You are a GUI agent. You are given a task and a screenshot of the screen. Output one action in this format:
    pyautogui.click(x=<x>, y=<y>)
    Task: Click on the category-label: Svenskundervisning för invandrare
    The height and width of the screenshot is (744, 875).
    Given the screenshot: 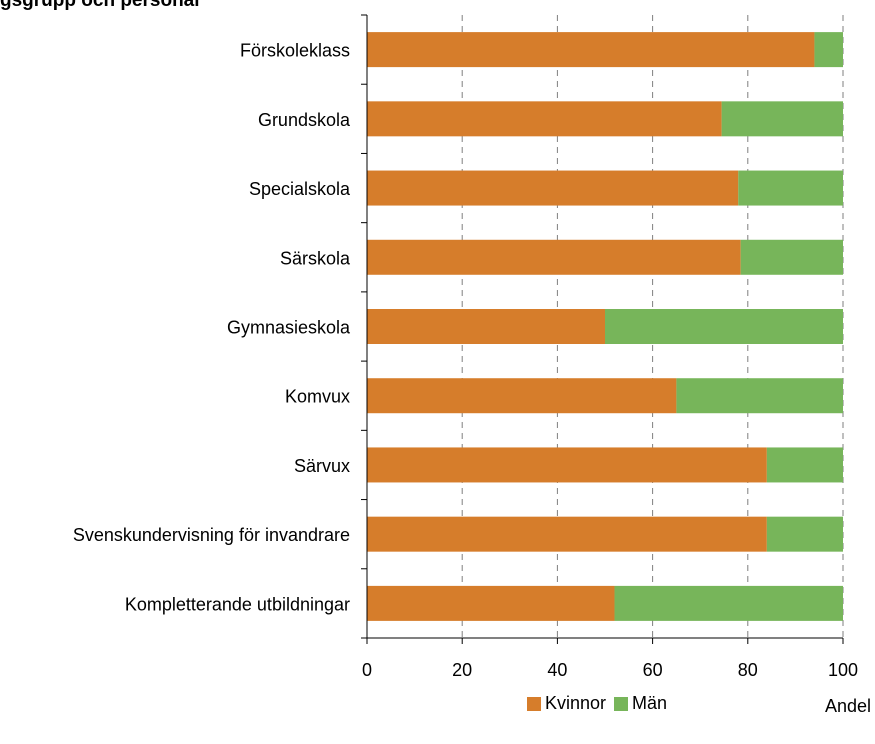 What is the action you would take?
    pyautogui.click(x=211, y=535)
    